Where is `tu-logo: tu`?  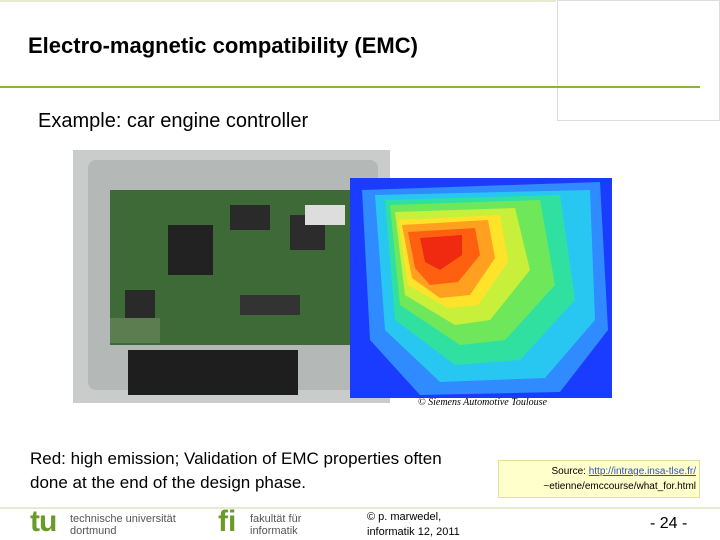
tu-logo: tu is located at coordinates (43, 521).